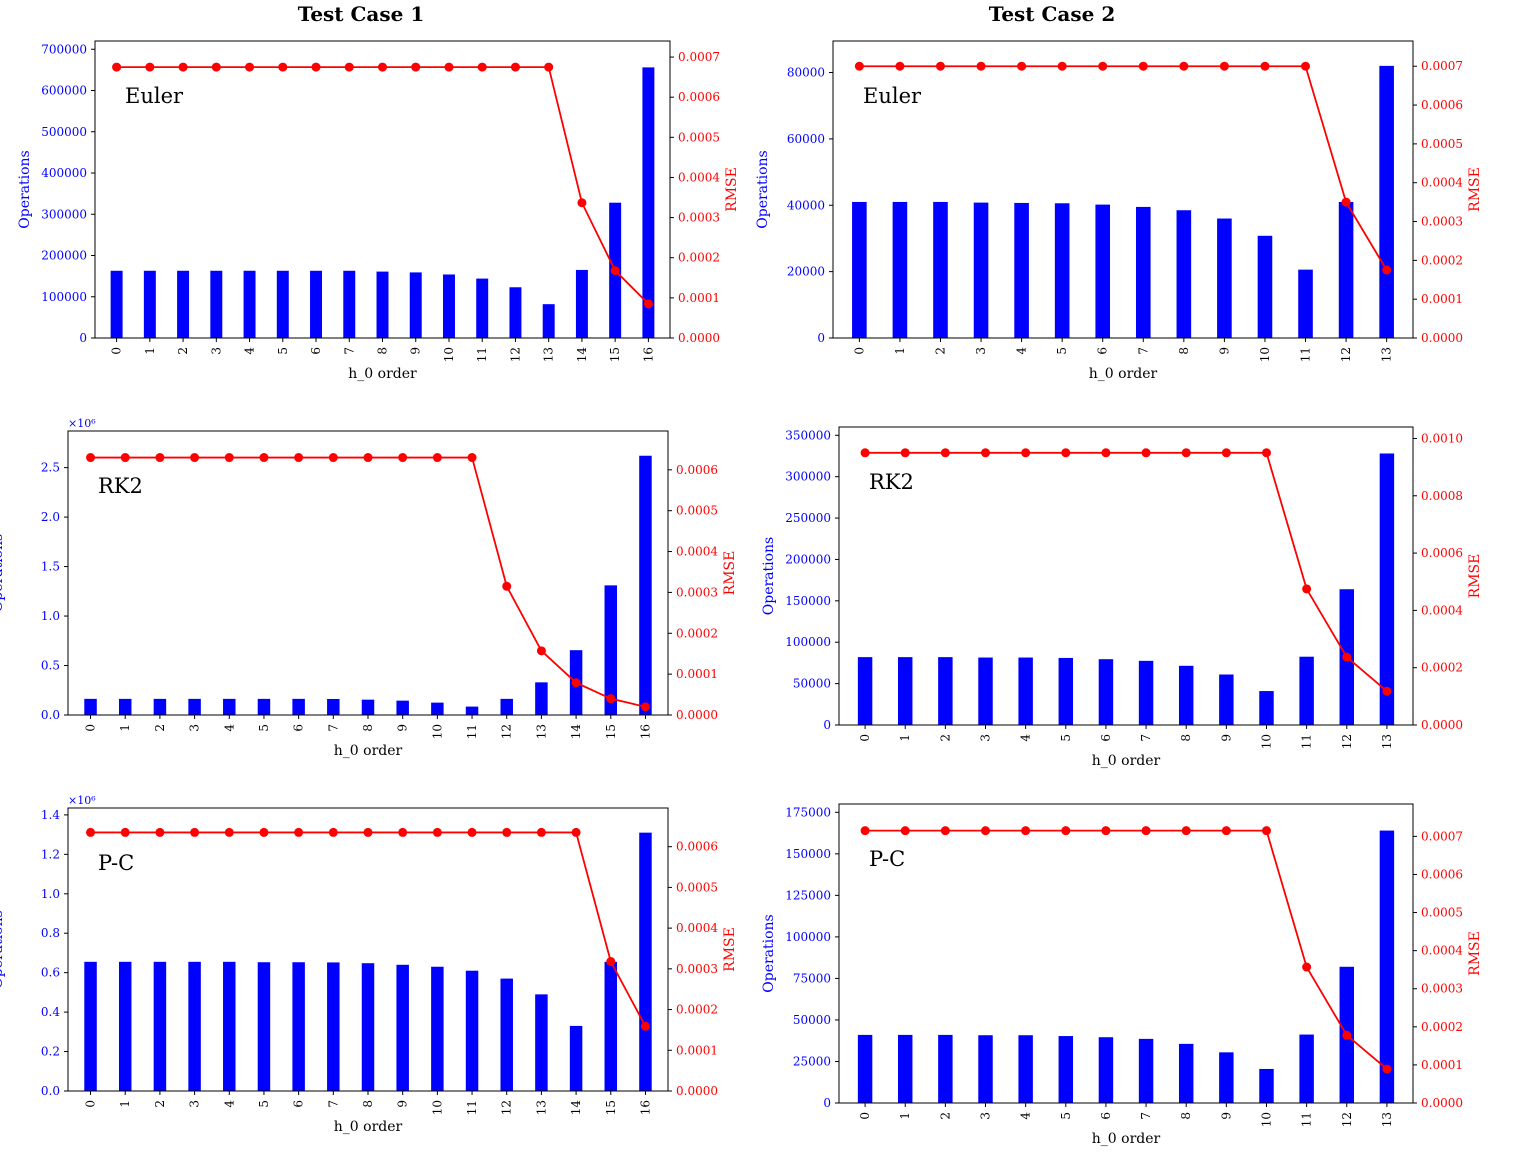 Image resolution: width=1513 pixels, height=1152 pixels. I want to click on ytick-left-label: 500000, so click(64, 132).